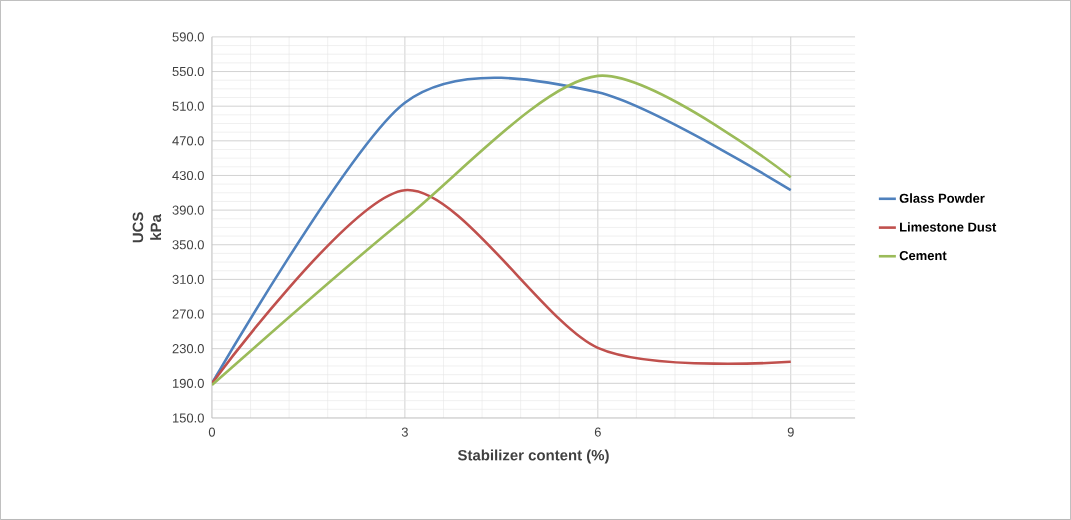 This screenshot has height=520, width=1071. What do you see at coordinates (188, 245) in the screenshot?
I see `y-tick-label: 350.0` at bounding box center [188, 245].